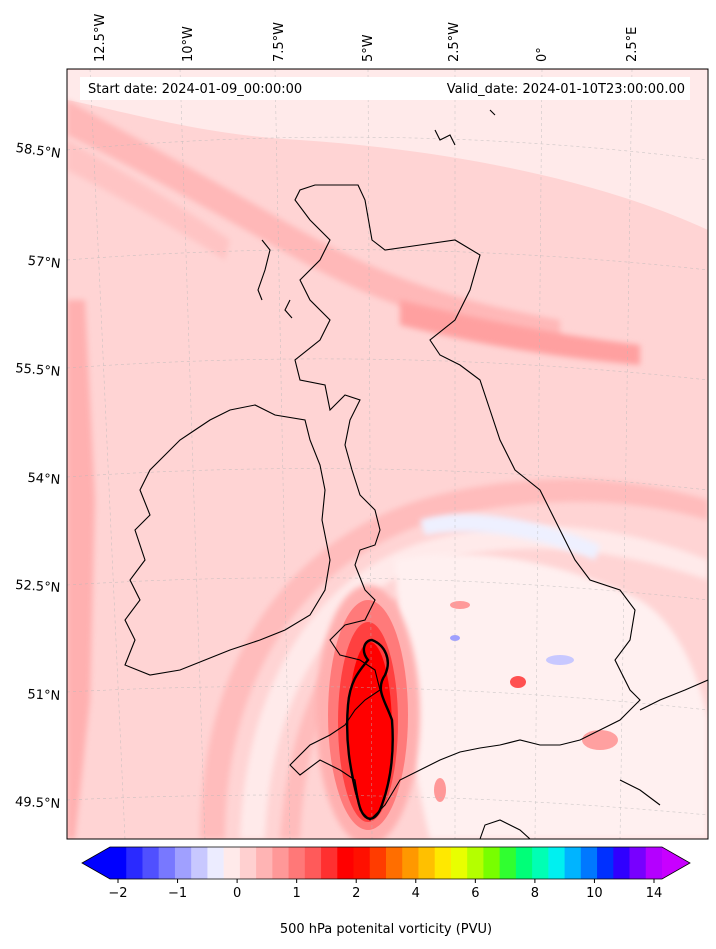 The height and width of the screenshot is (949, 716). I want to click on colorbar-tick-label: 4, so click(416, 893).